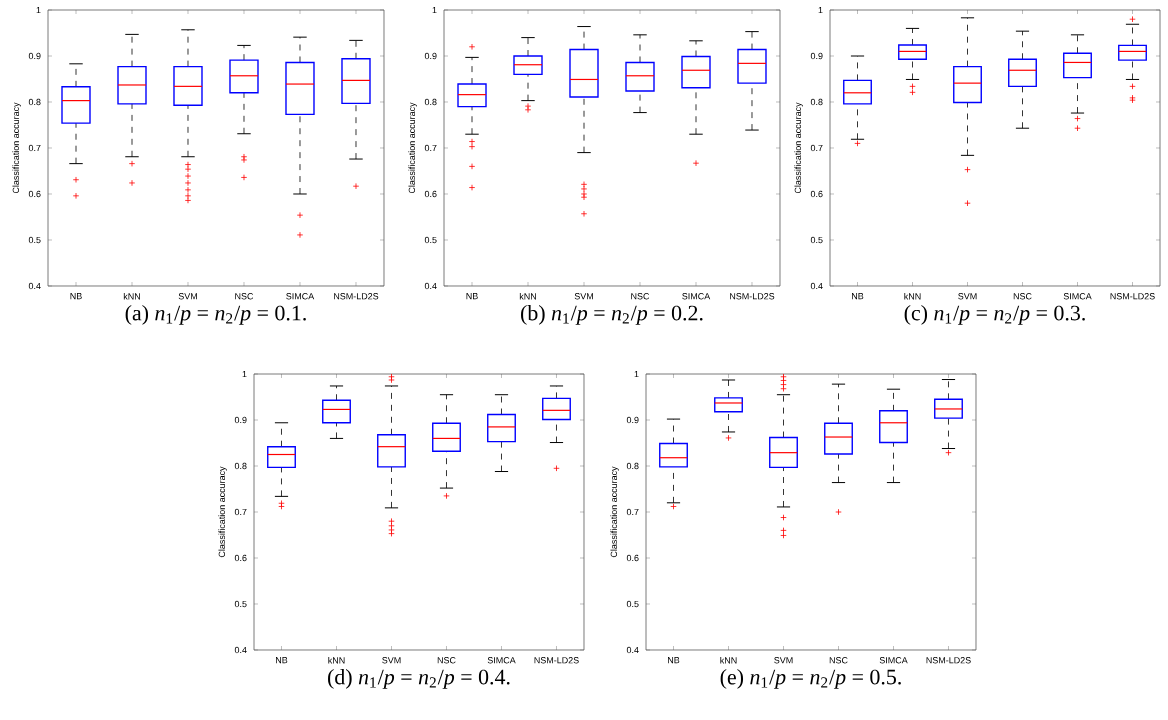  Describe the element at coordinates (215, 315) in the screenshot. I see `chart-title: (a) n$_{1}$/p = n$_{2}$/p = 0.1.` at that location.